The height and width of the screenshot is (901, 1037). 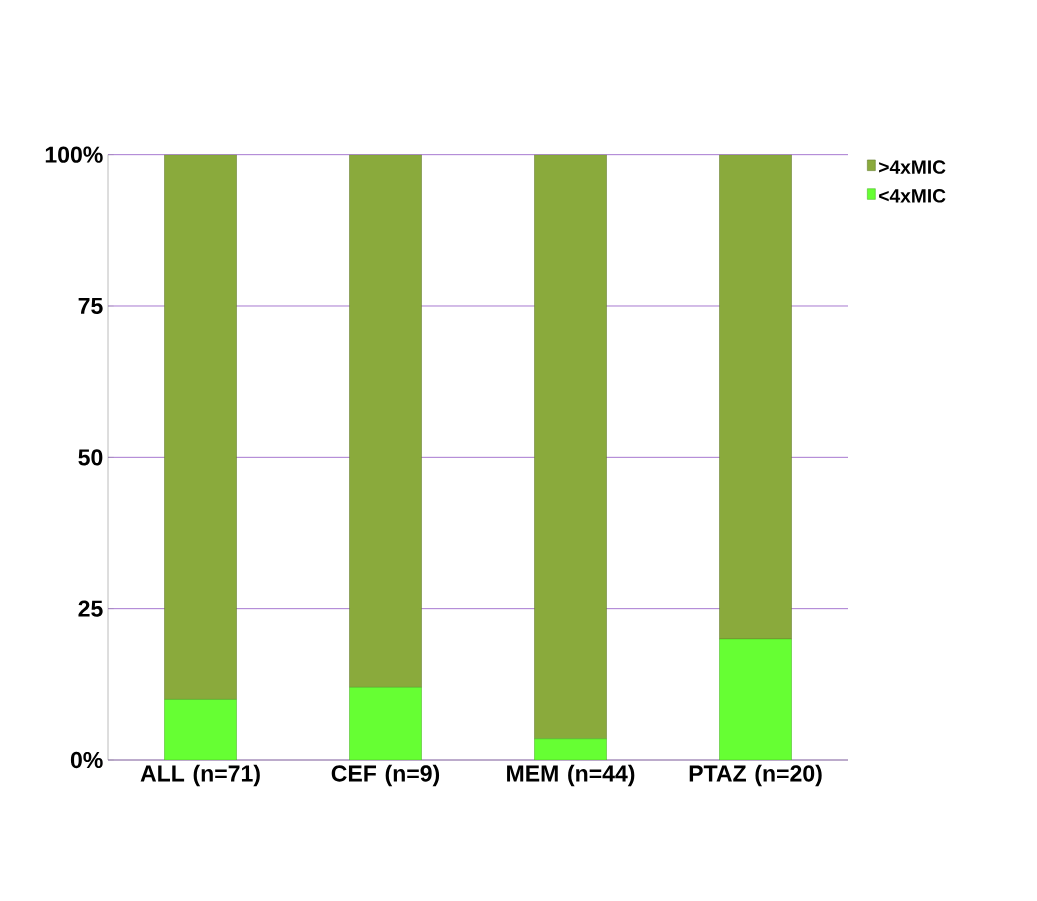 I want to click on x-tick-label: CEF (n=9), so click(x=385, y=775).